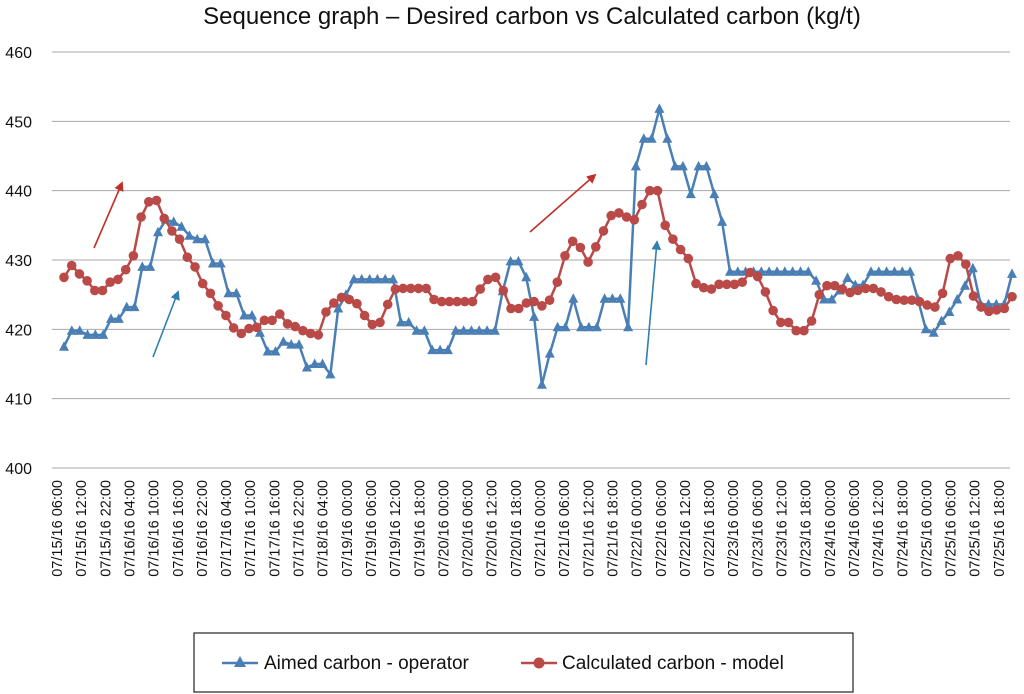 Image resolution: width=1024 pixels, height=694 pixels. What do you see at coordinates (396, 528) in the screenshot?
I see `x-tick-label: 07/19/16 12:00` at bounding box center [396, 528].